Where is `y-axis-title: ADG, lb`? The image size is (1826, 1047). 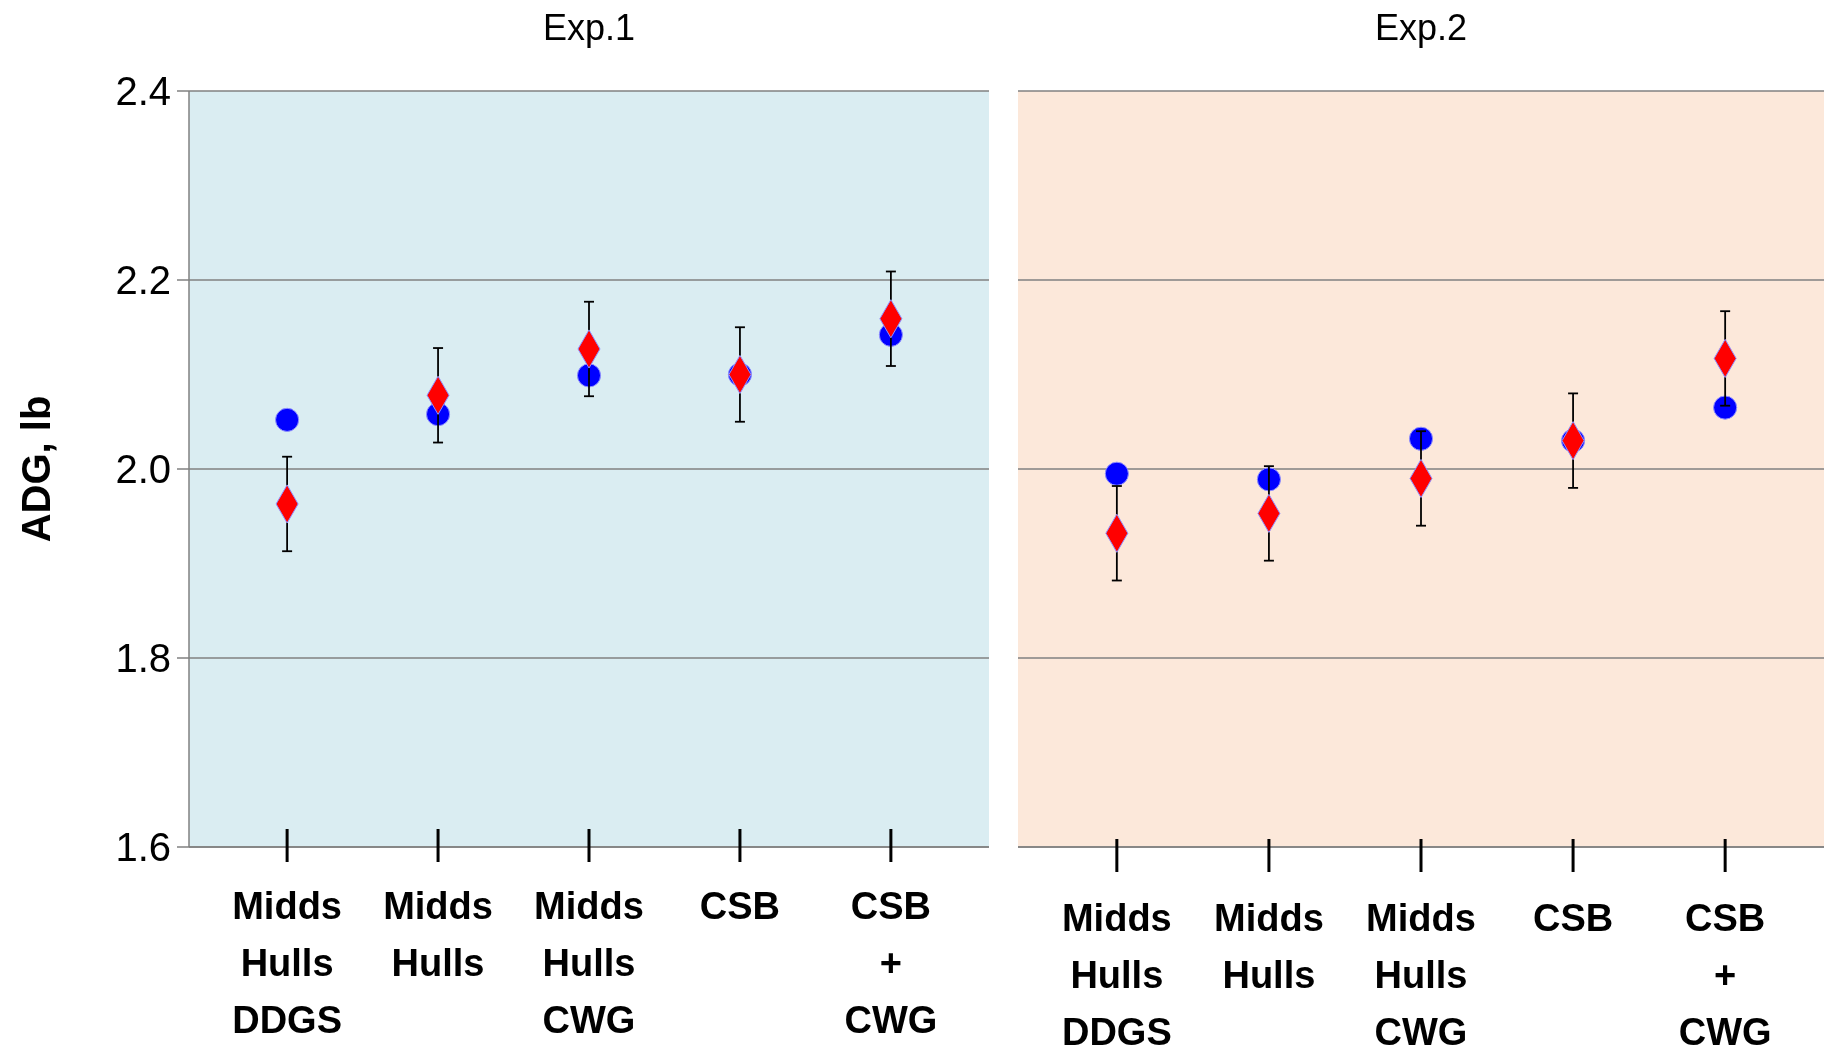 y-axis-title: ADG, lb is located at coordinates (36, 469).